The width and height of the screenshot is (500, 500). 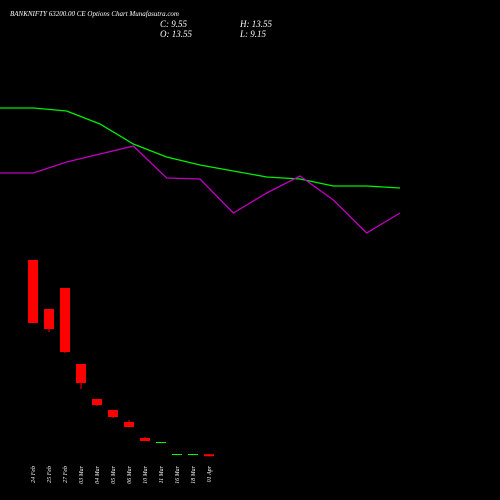 What do you see at coordinates (176, 34) in the screenshot?
I see `info-open: O: 13.55` at bounding box center [176, 34].